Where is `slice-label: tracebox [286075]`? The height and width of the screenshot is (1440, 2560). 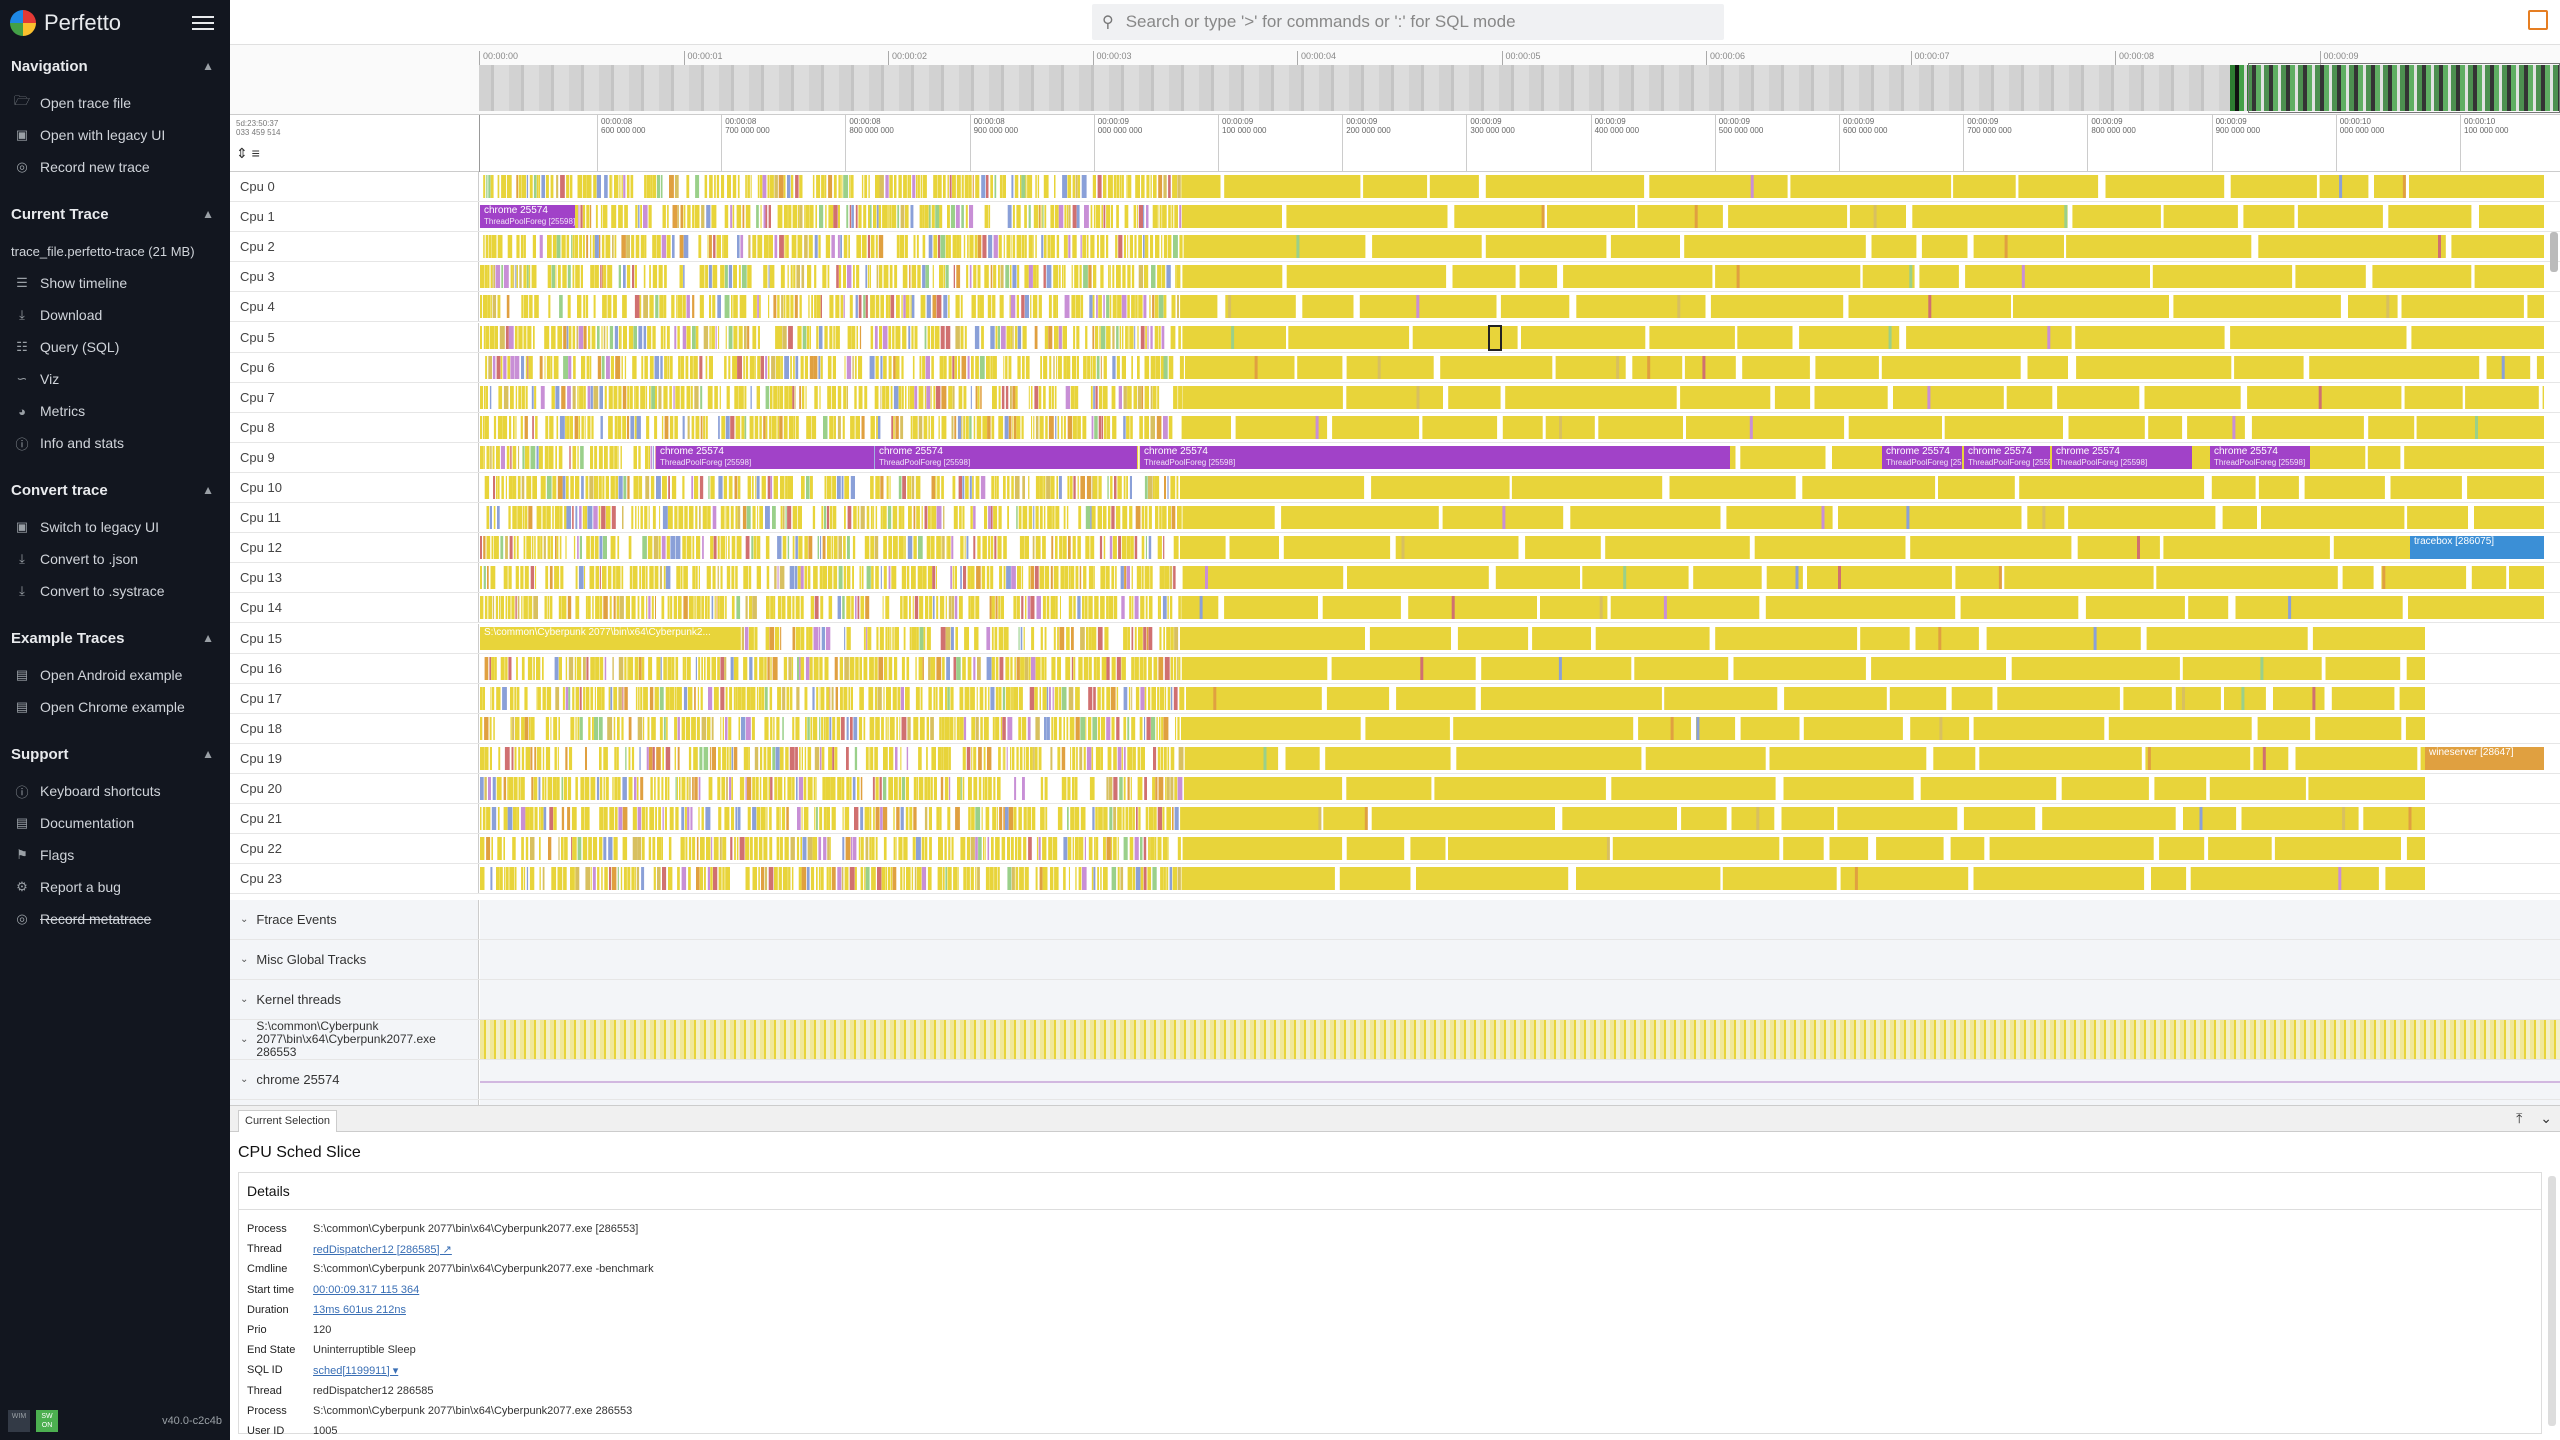 slice-label: tracebox [286075] is located at coordinates (2477, 548).